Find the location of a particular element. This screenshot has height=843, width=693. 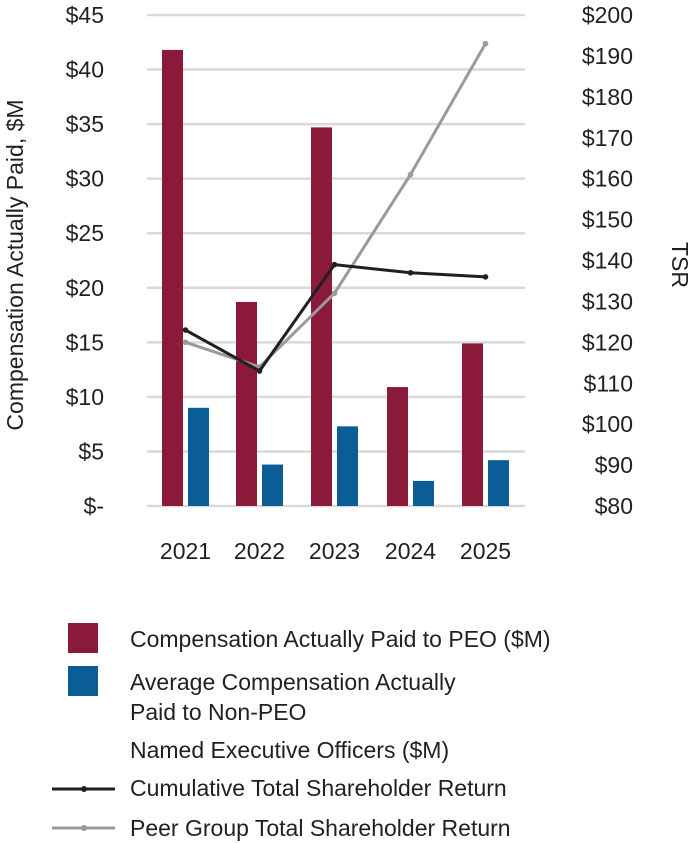

x-axis-ticks: 2021 2022 2023 2024 2025 is located at coordinates (335, 551).